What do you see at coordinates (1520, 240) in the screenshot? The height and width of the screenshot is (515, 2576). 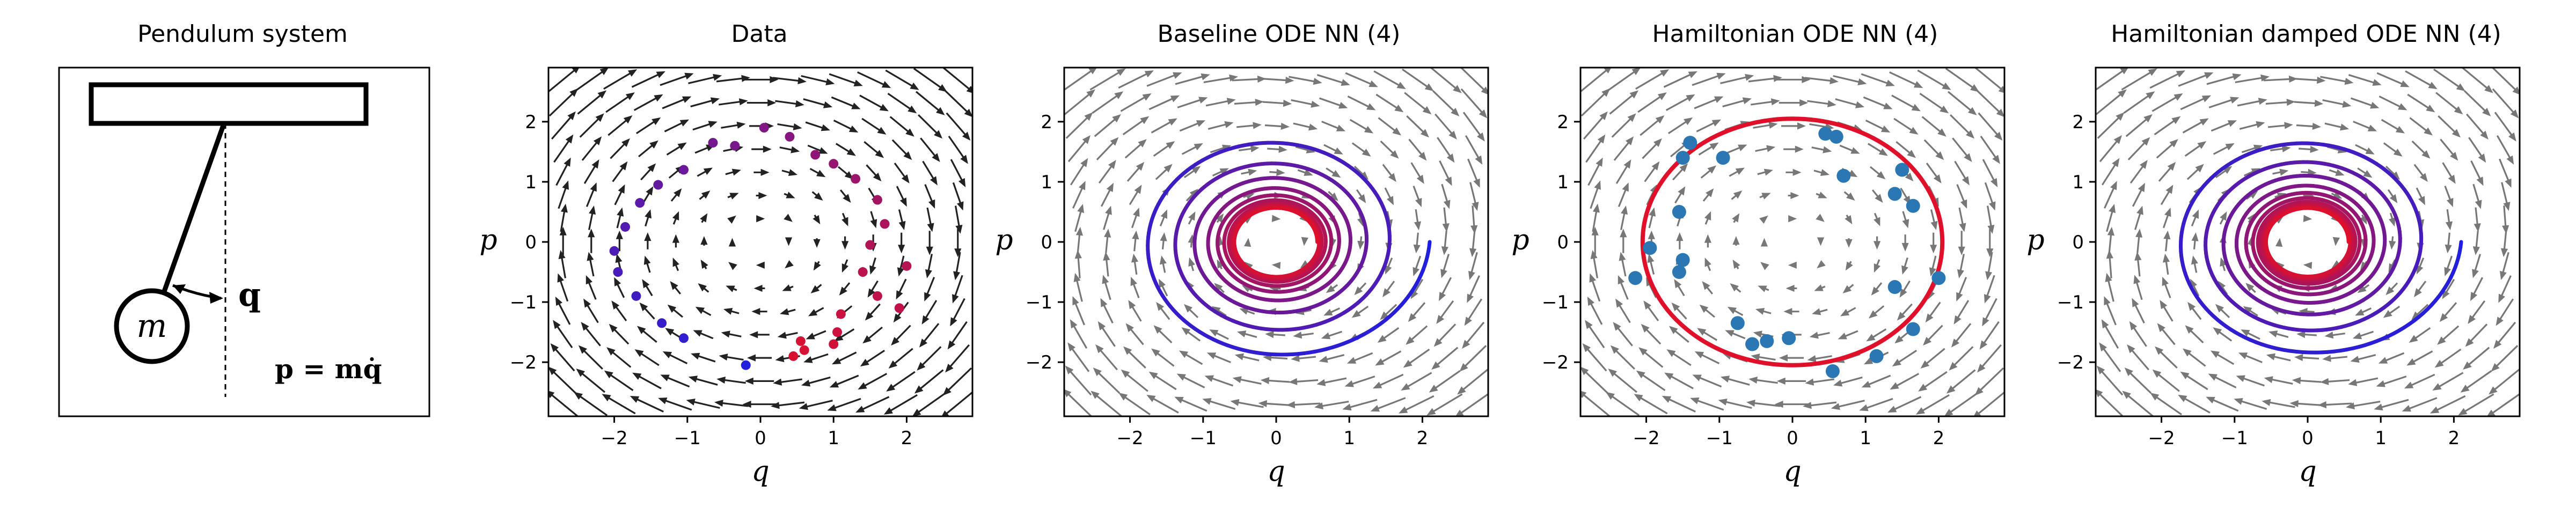 I see `y-axis-label: p` at bounding box center [1520, 240].